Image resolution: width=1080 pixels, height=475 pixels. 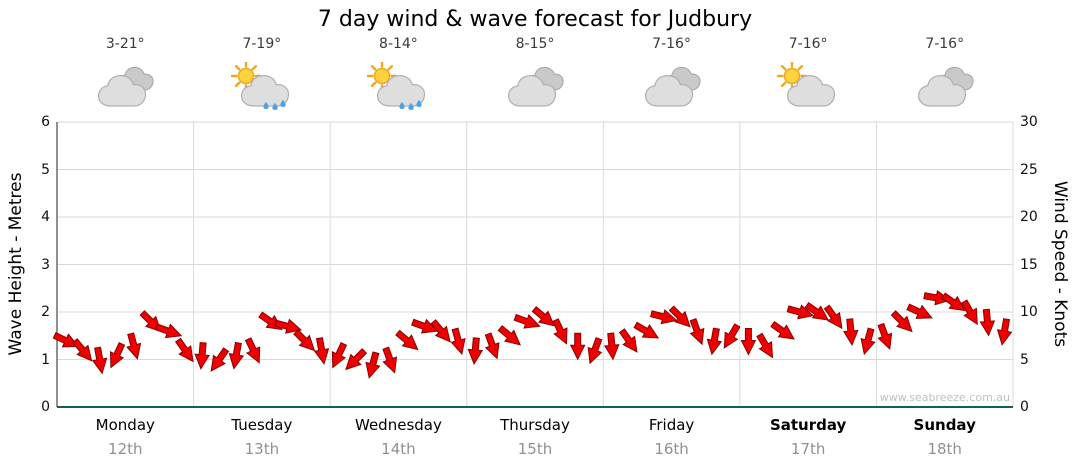 I want to click on date-label: 17th, so click(x=808, y=449).